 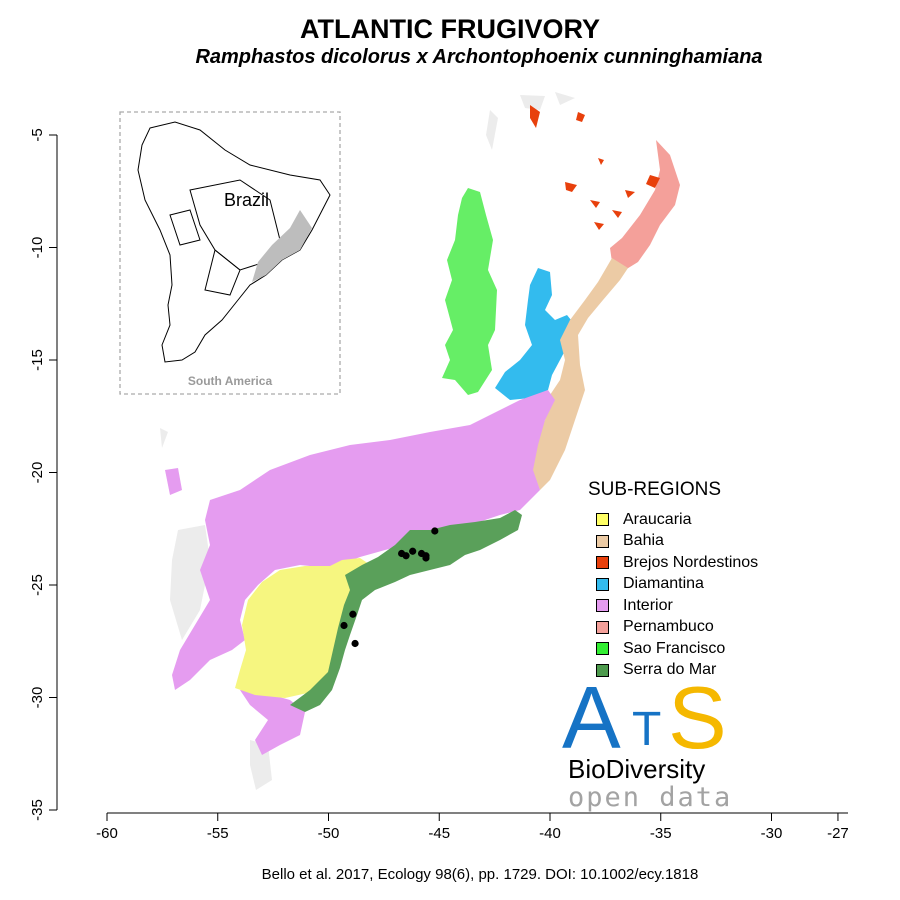 What do you see at coordinates (450, 29) in the screenshot?
I see `map-title: ATLANTIC FRUGIVORY` at bounding box center [450, 29].